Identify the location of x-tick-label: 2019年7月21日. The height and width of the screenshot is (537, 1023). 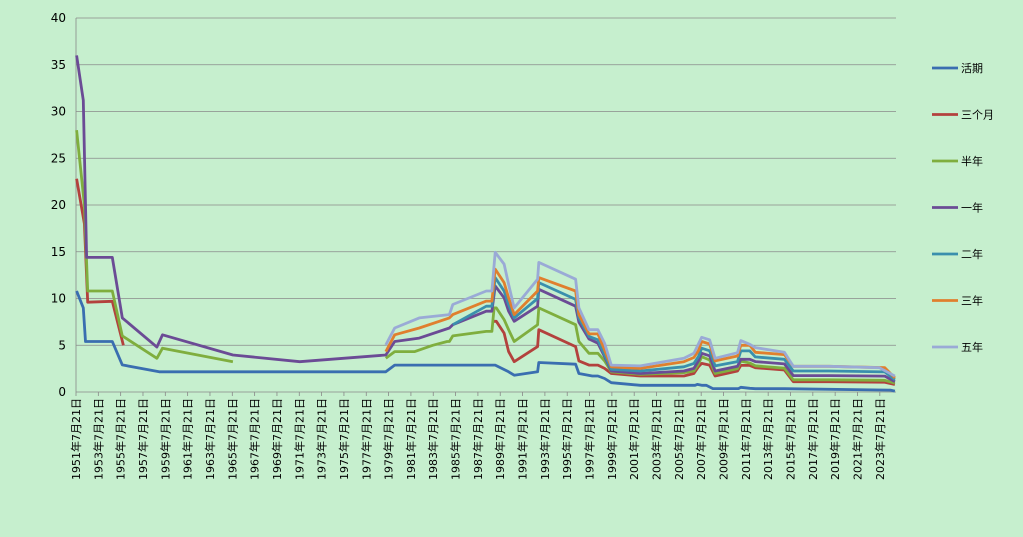
(835, 439).